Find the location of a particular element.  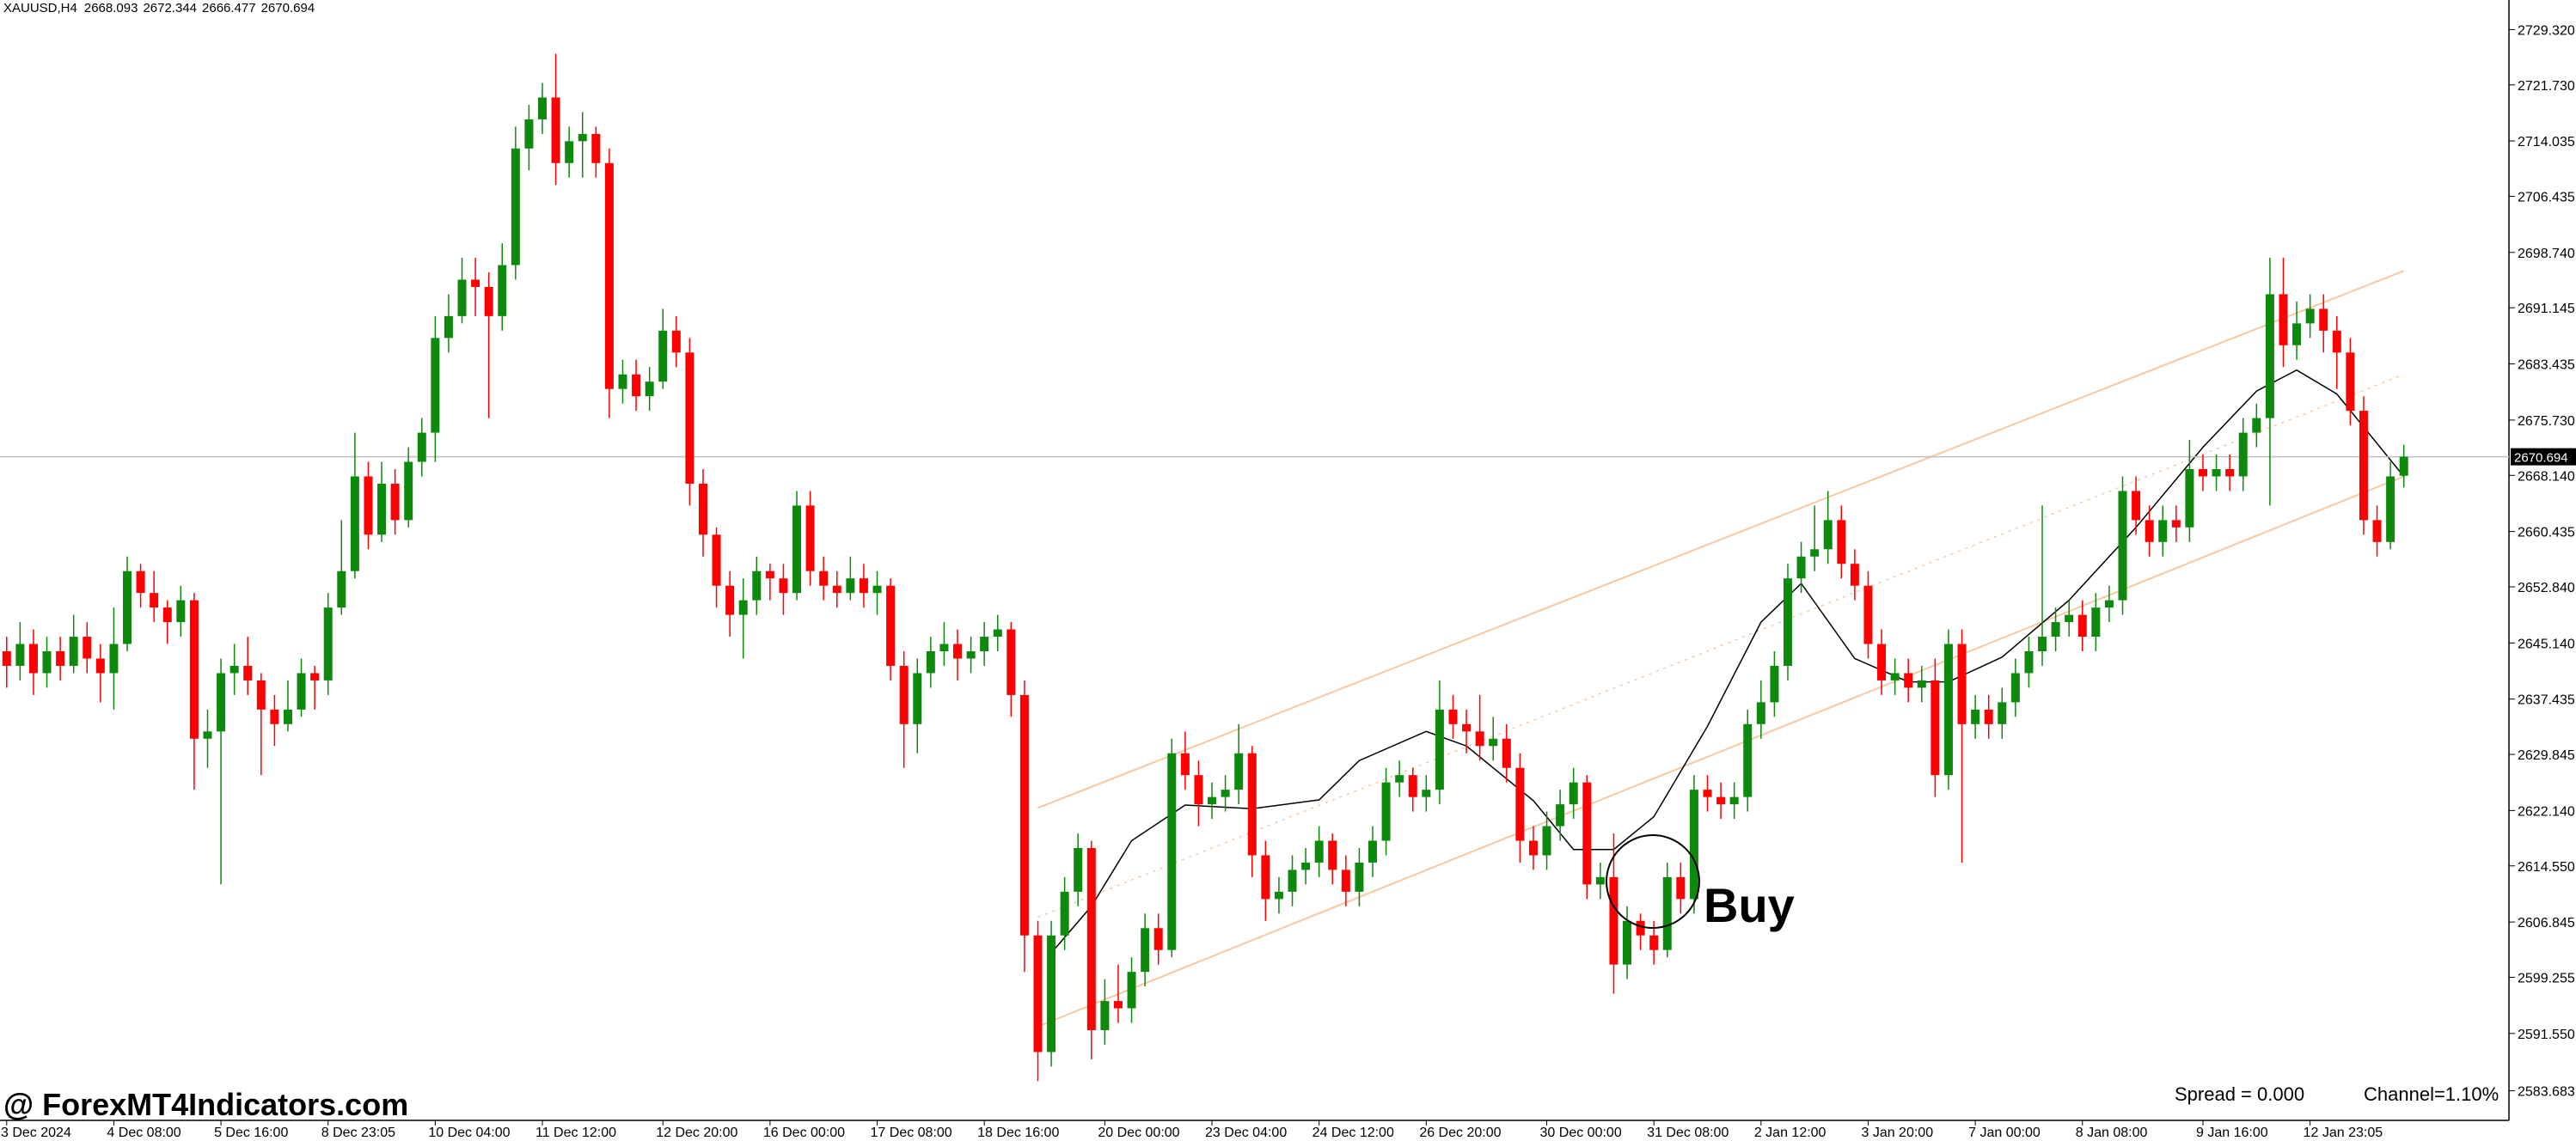

buy-circle is located at coordinates (1653, 881).